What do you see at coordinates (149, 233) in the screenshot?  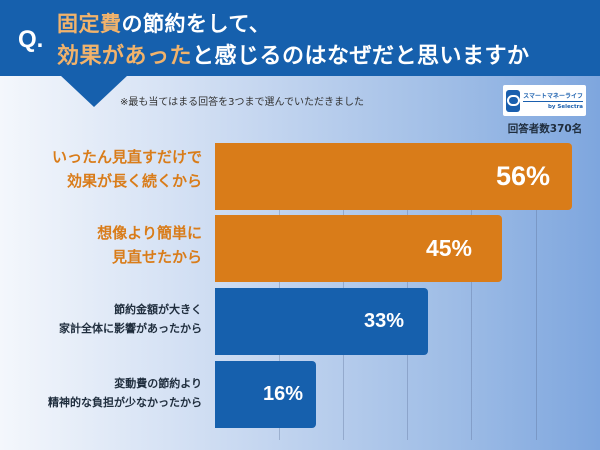 I see `bar-label-line: 想像より簡単に` at bounding box center [149, 233].